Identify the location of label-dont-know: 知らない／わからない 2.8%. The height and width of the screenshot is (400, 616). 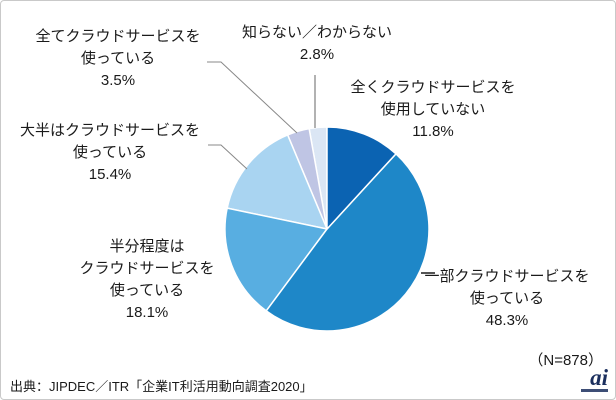
(317, 44).